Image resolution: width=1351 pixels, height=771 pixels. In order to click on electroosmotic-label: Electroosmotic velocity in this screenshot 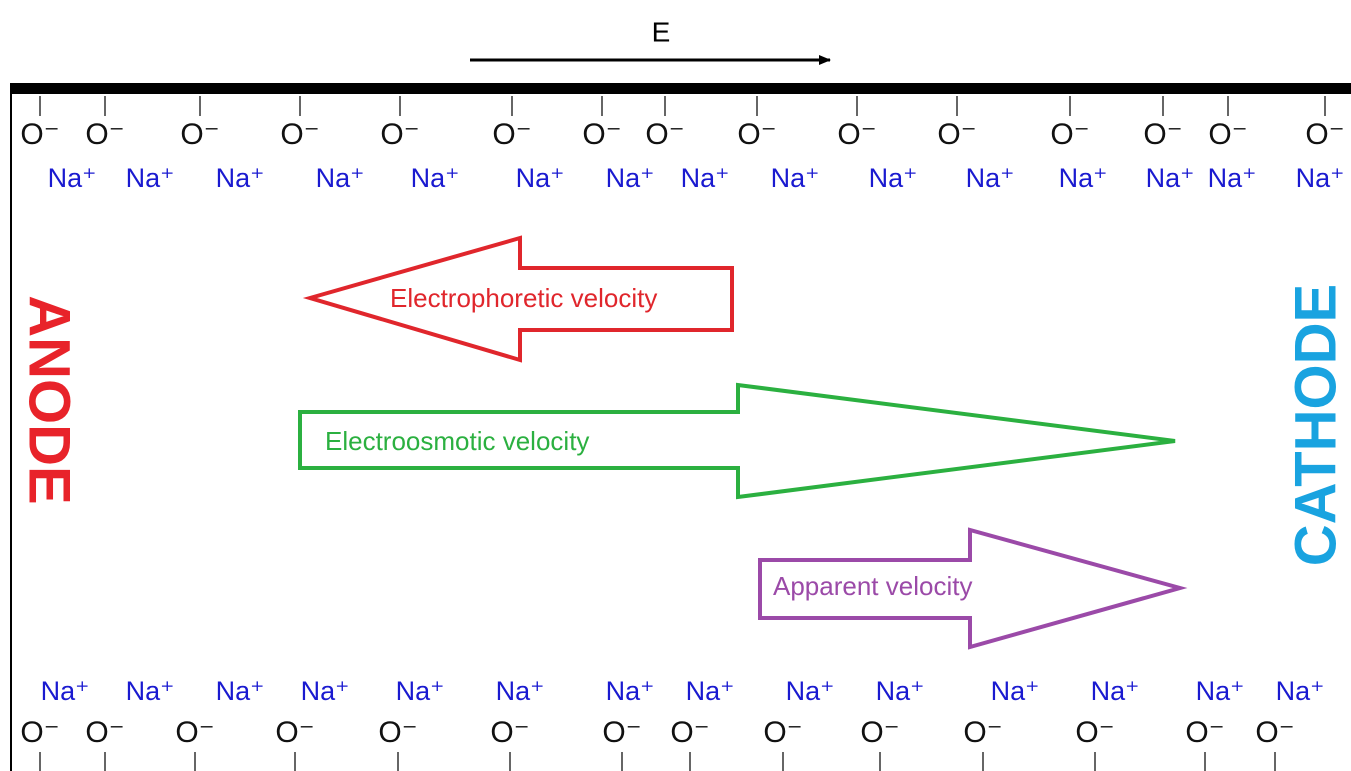, I will do `click(457, 441)`.